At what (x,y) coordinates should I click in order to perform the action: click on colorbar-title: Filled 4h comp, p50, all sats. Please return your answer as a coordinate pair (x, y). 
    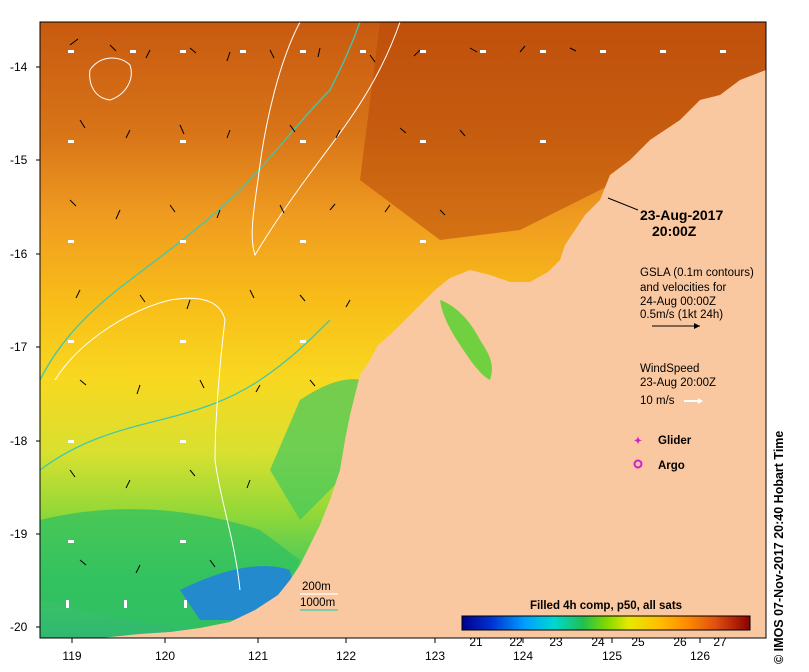
    Looking at the image, I should click on (606, 606).